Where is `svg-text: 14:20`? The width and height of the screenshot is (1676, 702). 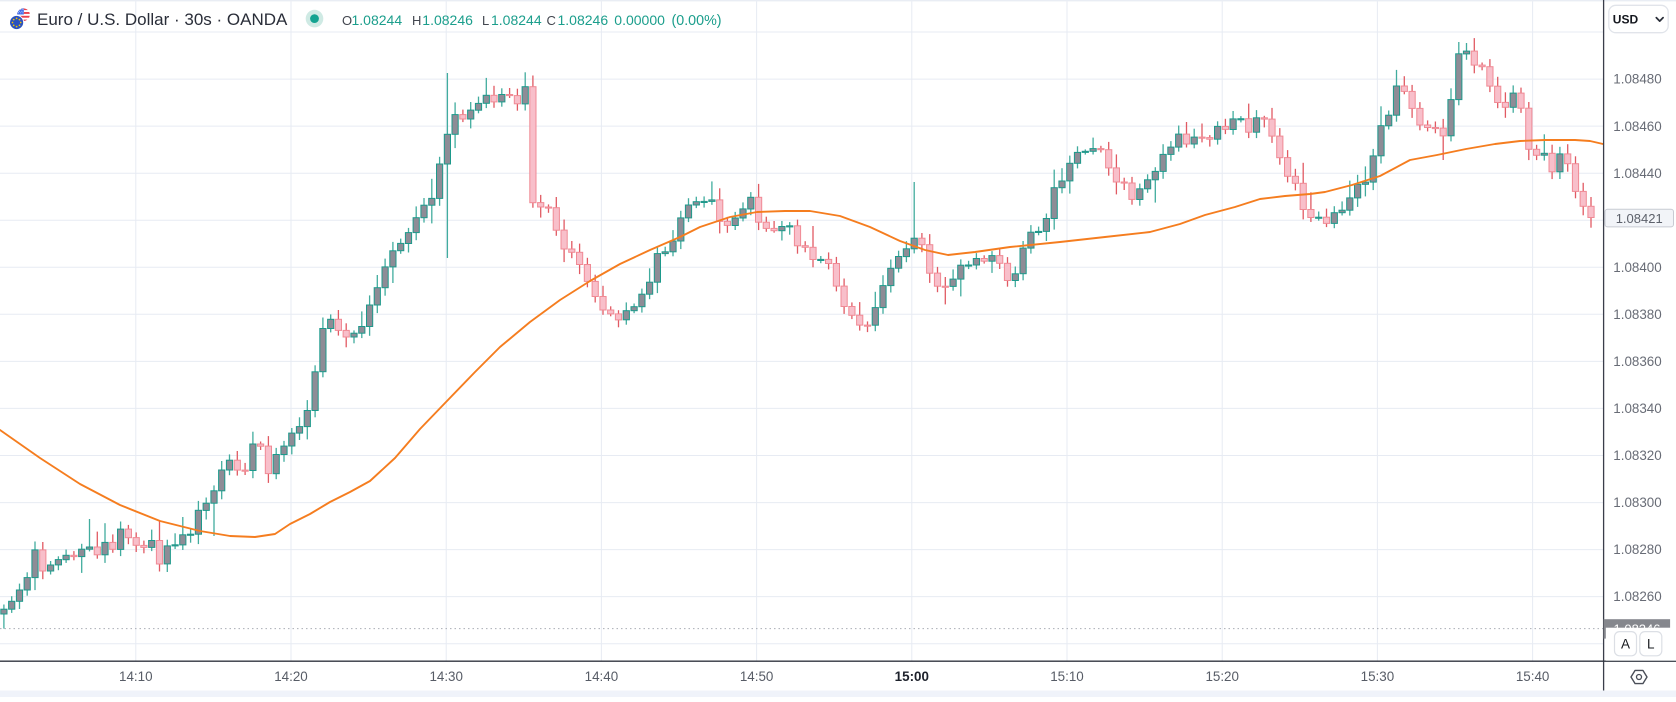 svg-text: 14:20 is located at coordinates (291, 676).